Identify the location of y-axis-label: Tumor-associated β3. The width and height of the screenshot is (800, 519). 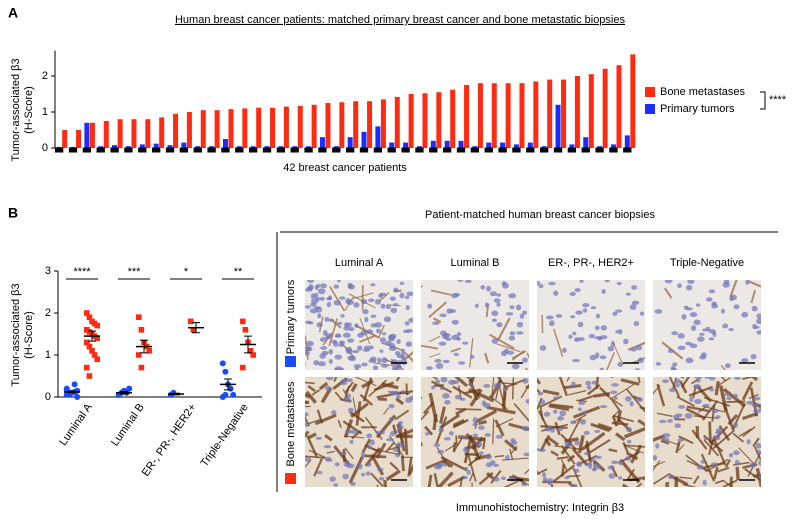
(16, 109).